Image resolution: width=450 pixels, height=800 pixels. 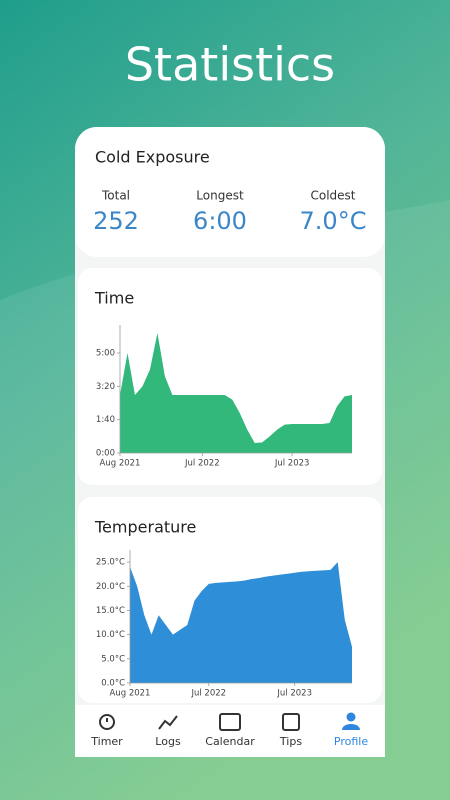 I want to click on stat-value: 7.0°C, so click(x=333, y=221).